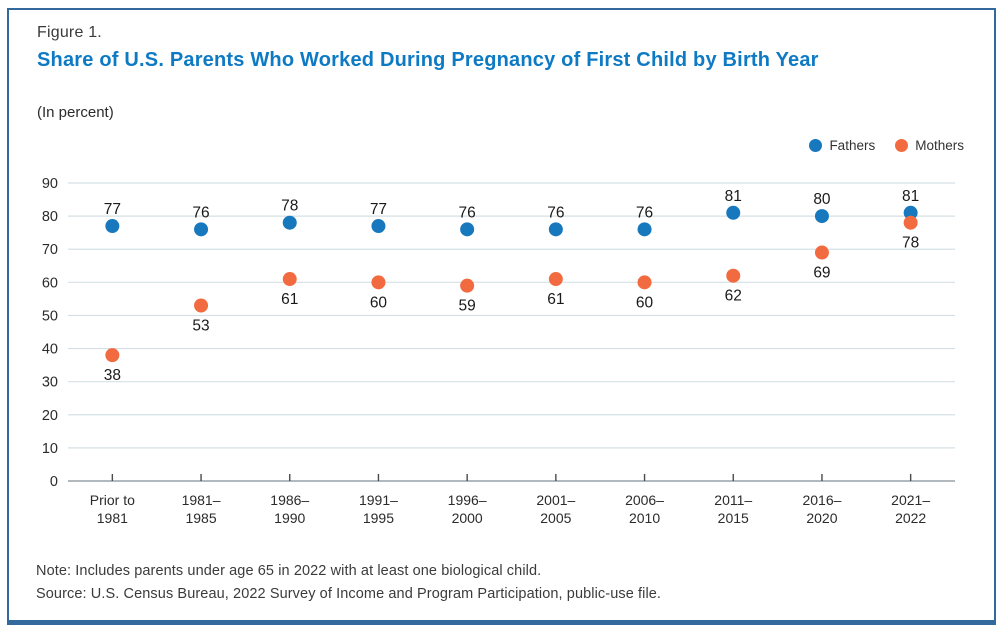  I want to click on x-axis-tick-label: 1981–, so click(201, 500).